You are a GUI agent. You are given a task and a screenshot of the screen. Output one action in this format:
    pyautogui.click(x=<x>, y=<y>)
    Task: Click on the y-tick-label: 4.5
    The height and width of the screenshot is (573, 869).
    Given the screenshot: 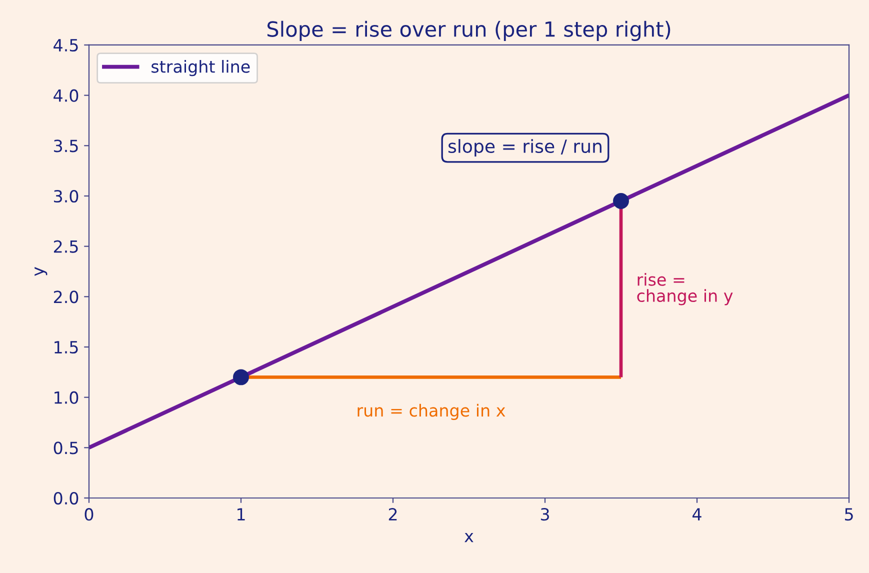 What is the action you would take?
    pyautogui.click(x=66, y=45)
    